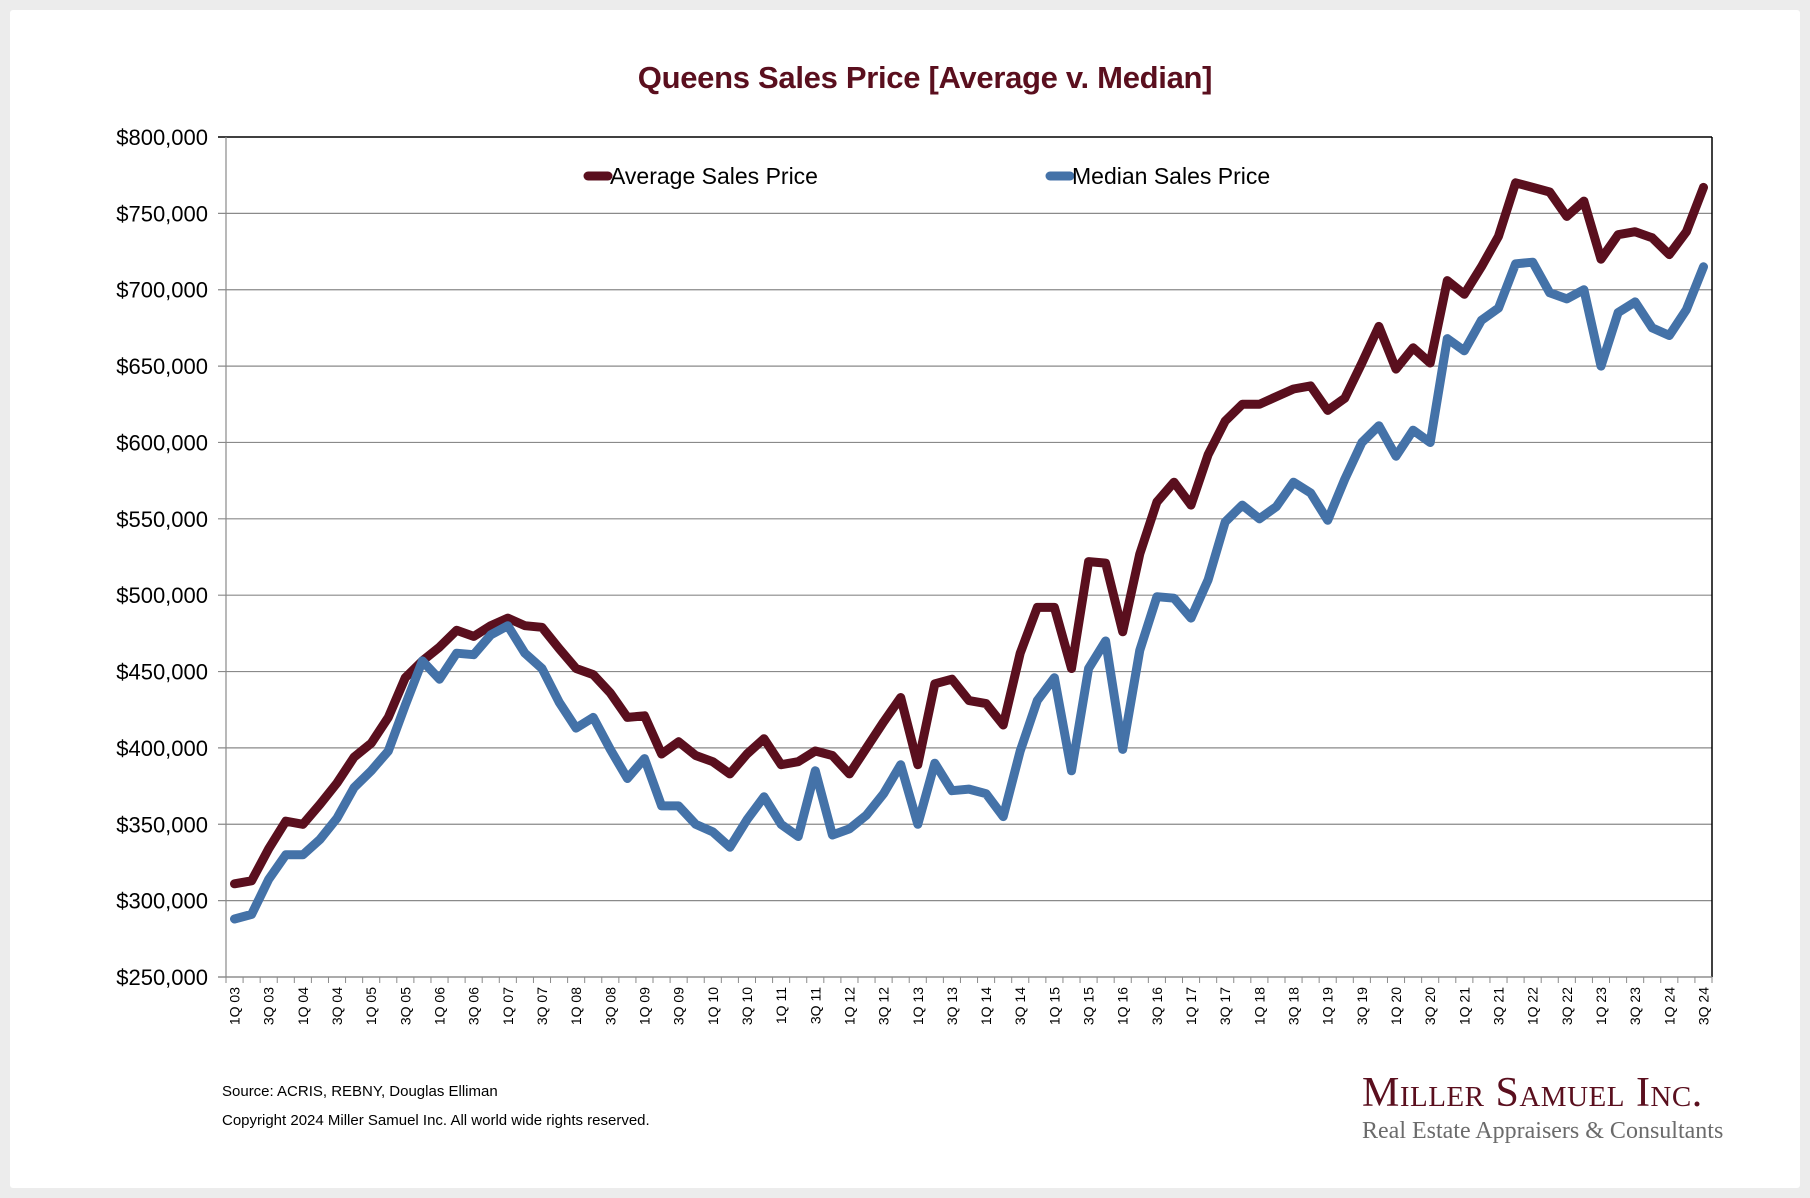 The image size is (1810, 1198). What do you see at coordinates (1191, 1006) in the screenshot?
I see `x-tick-label: 1Q 17` at bounding box center [1191, 1006].